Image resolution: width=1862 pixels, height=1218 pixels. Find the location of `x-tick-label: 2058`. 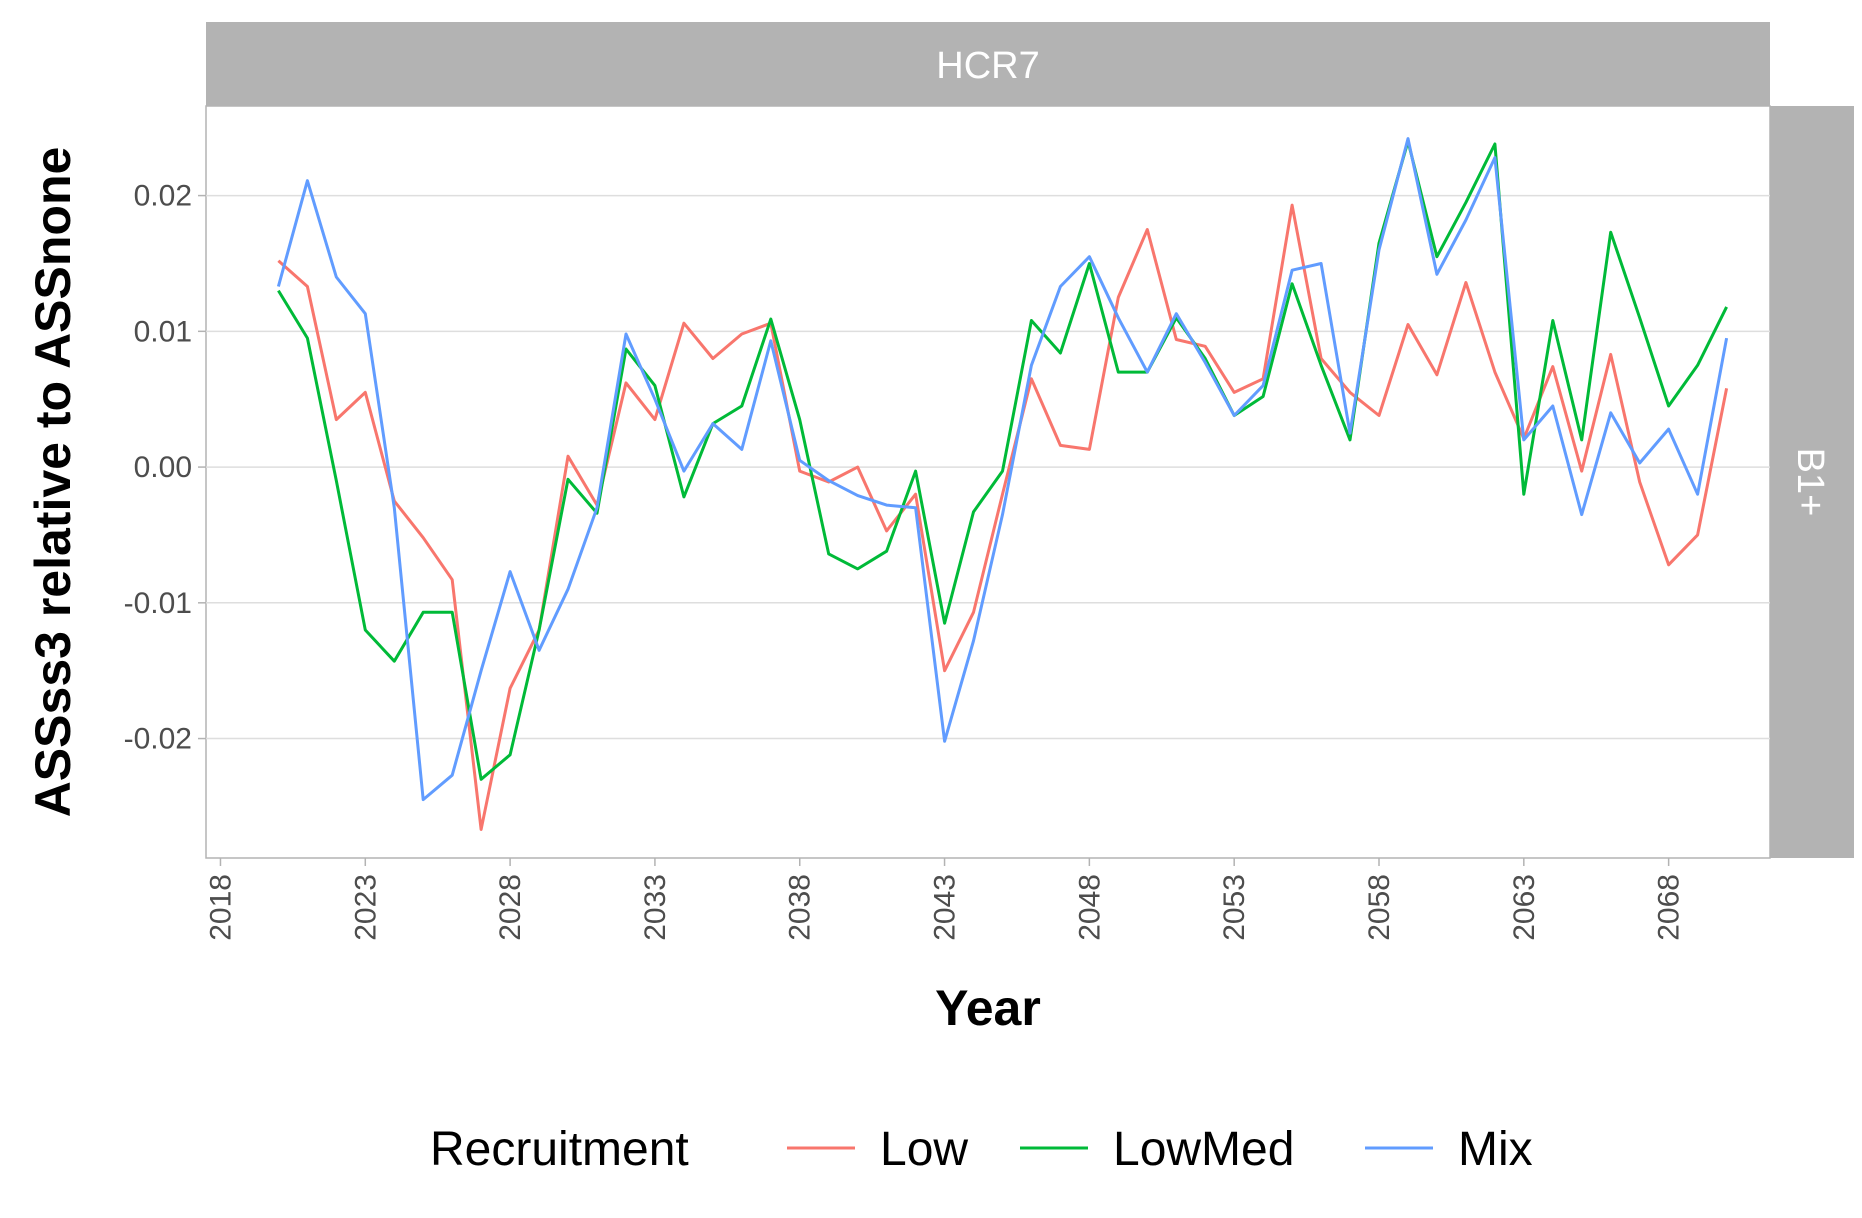

x-tick-label: 2058 is located at coordinates (1379, 907).